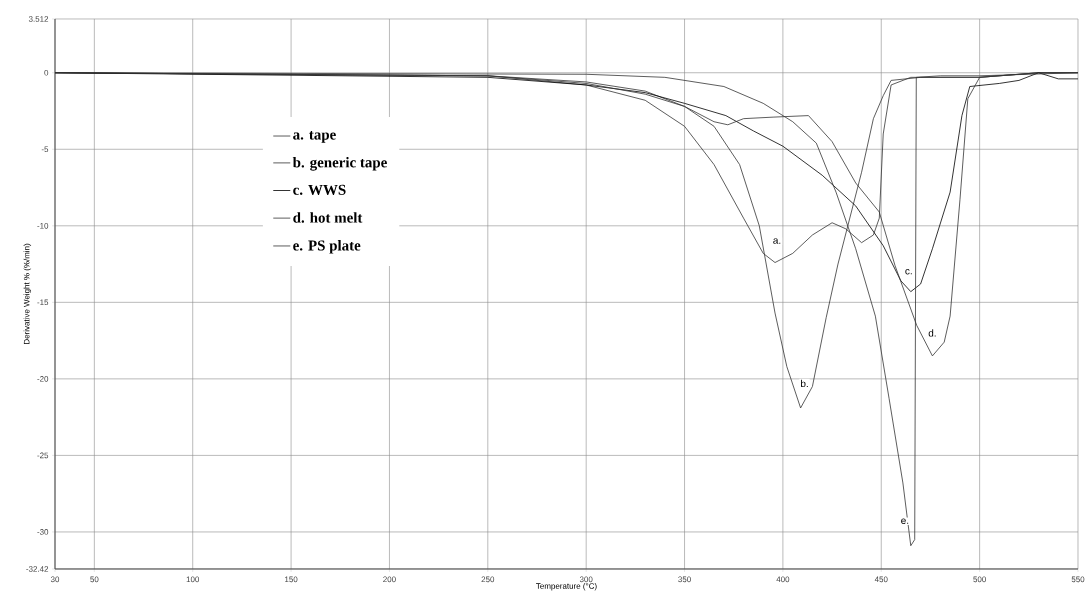 The image size is (1087, 611). Describe the element at coordinates (327, 247) in the screenshot. I see `legend-label: e. PS plate` at that location.